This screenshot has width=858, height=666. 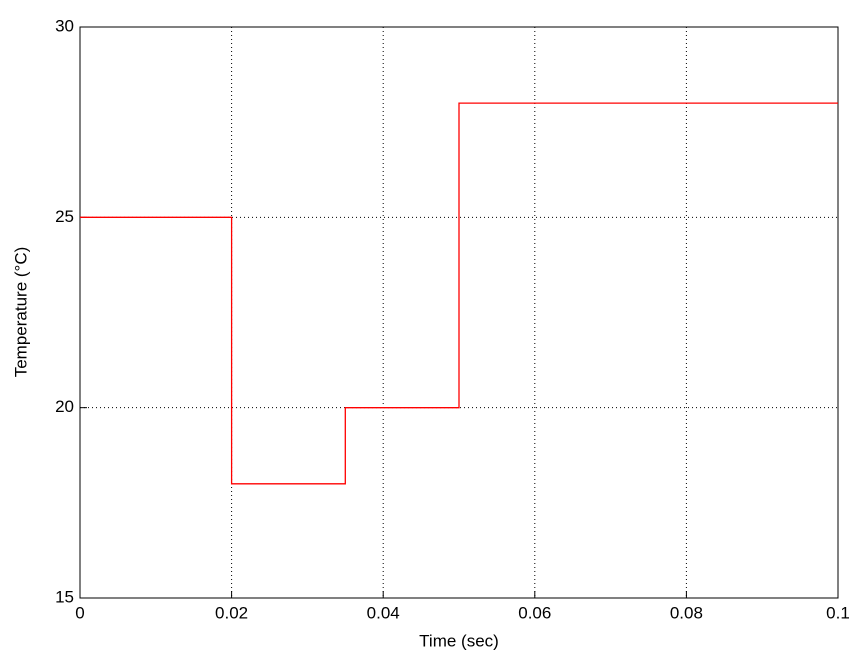 What do you see at coordinates (64, 216) in the screenshot?
I see `y-tick-label: 25` at bounding box center [64, 216].